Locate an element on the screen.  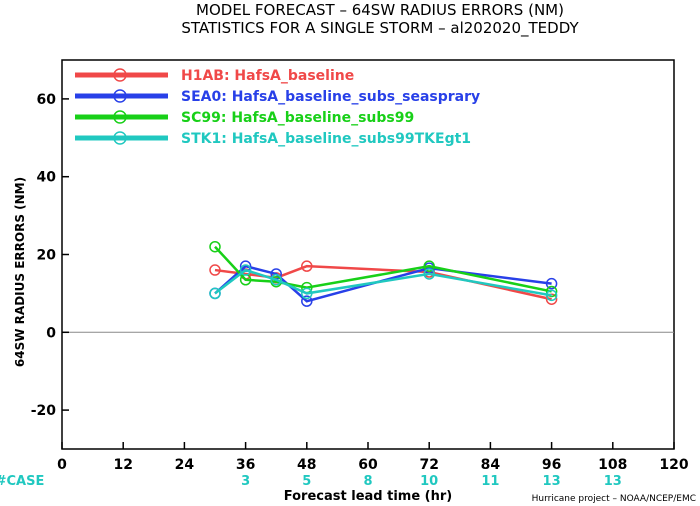
legend-label: H1AB: HafsA_baseline is located at coordinates (267, 76).